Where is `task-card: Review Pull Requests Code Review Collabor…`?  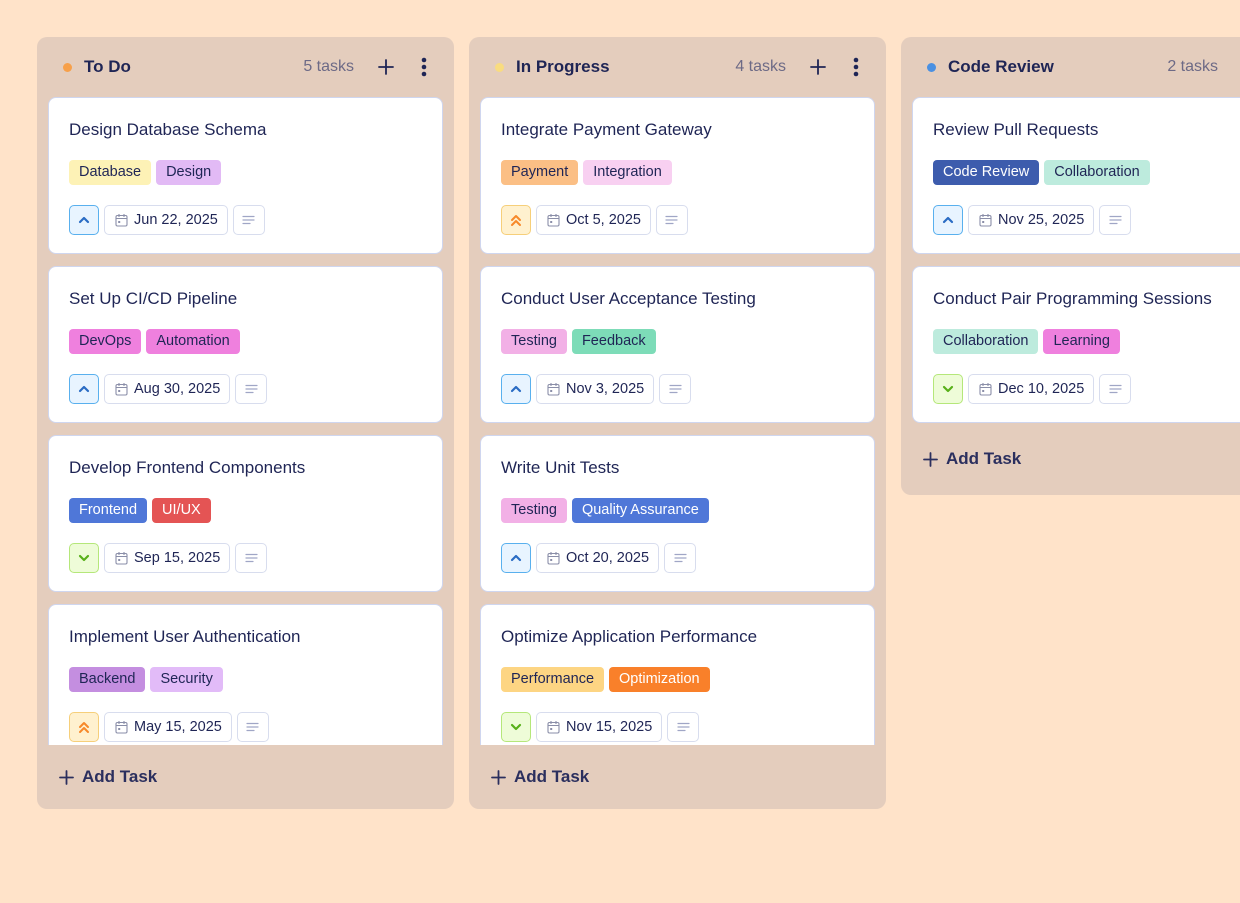 task-card: Review Pull Requests Code Review Collabor… is located at coordinates (1076, 175).